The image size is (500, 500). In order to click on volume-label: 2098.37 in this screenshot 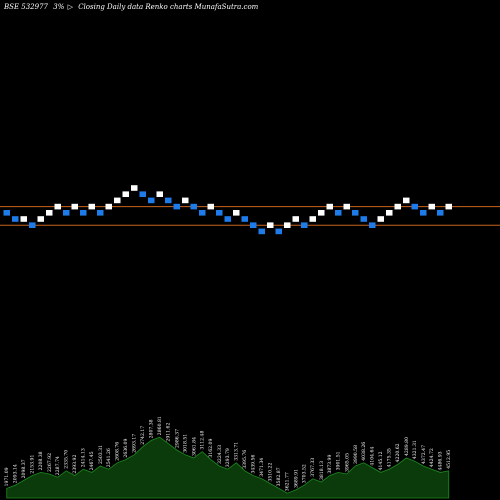, I will do `click(24, 468)`.